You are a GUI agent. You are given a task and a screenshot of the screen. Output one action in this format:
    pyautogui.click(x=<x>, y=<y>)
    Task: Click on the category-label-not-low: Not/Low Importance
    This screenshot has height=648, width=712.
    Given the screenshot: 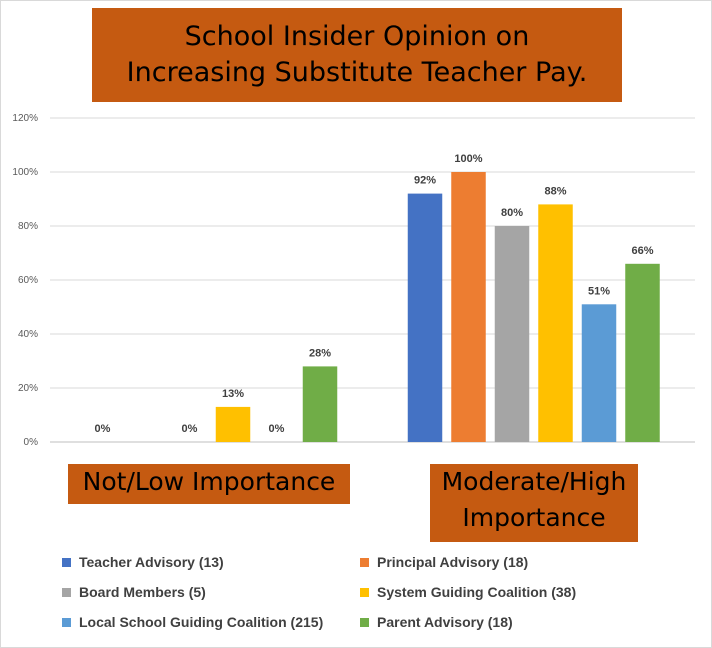 What is the action you would take?
    pyautogui.click(x=209, y=484)
    